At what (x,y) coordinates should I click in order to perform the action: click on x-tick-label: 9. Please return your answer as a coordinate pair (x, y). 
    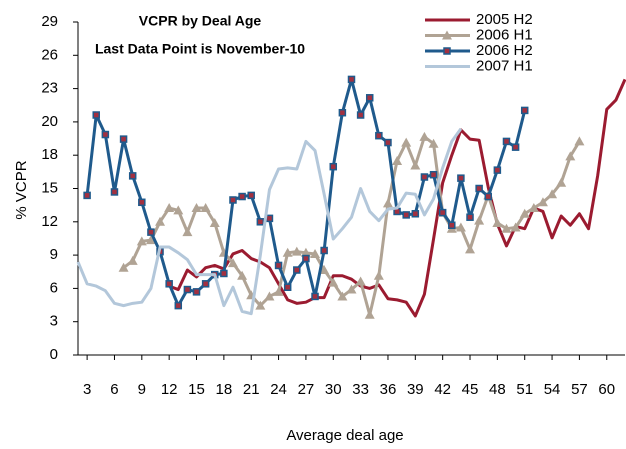
    Looking at the image, I should click on (142, 389).